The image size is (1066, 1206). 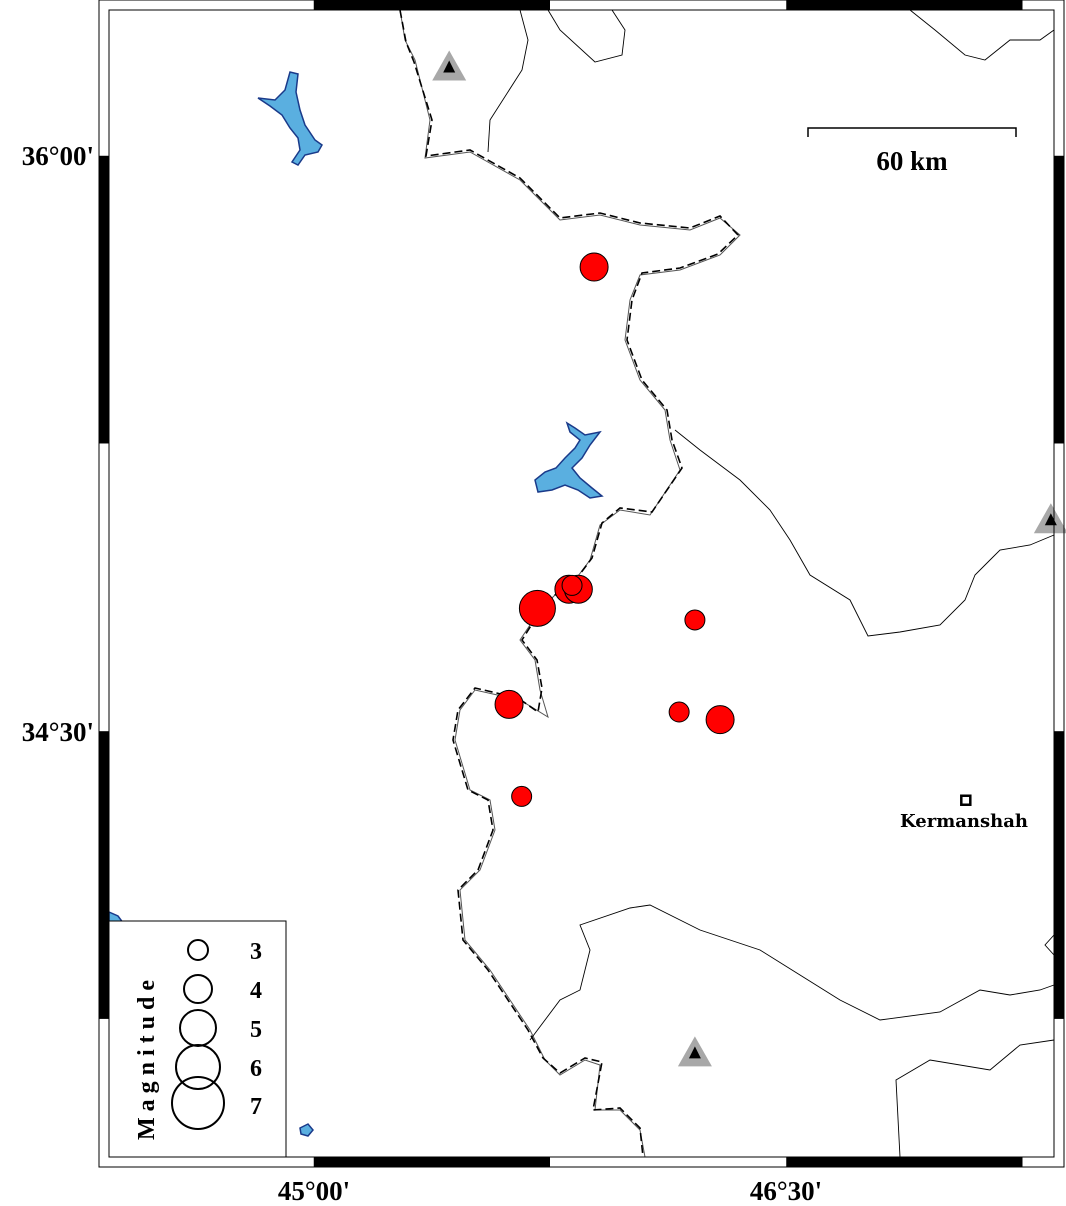 I want to click on lat-label-36: 36°00', so click(x=58, y=156).